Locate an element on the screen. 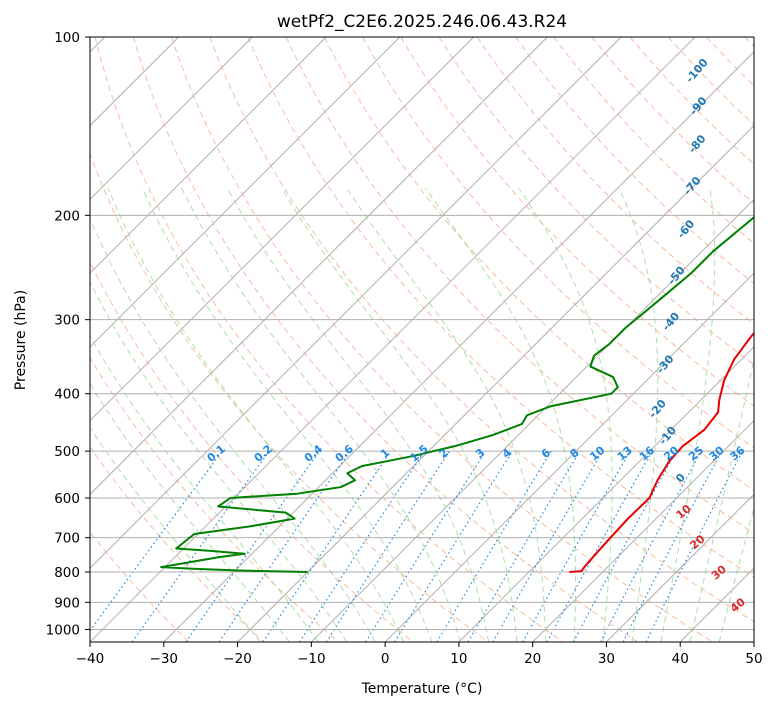 The width and height of the screenshot is (775, 708). x-tick-label: −40 is located at coordinates (90, 659).